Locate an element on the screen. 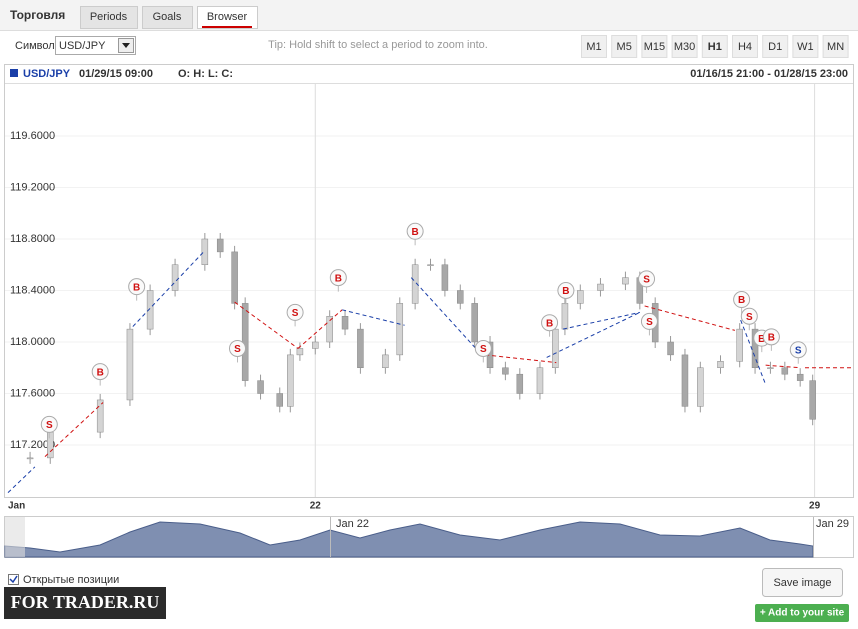  timeframe-label: M5 is located at coordinates (624, 47).